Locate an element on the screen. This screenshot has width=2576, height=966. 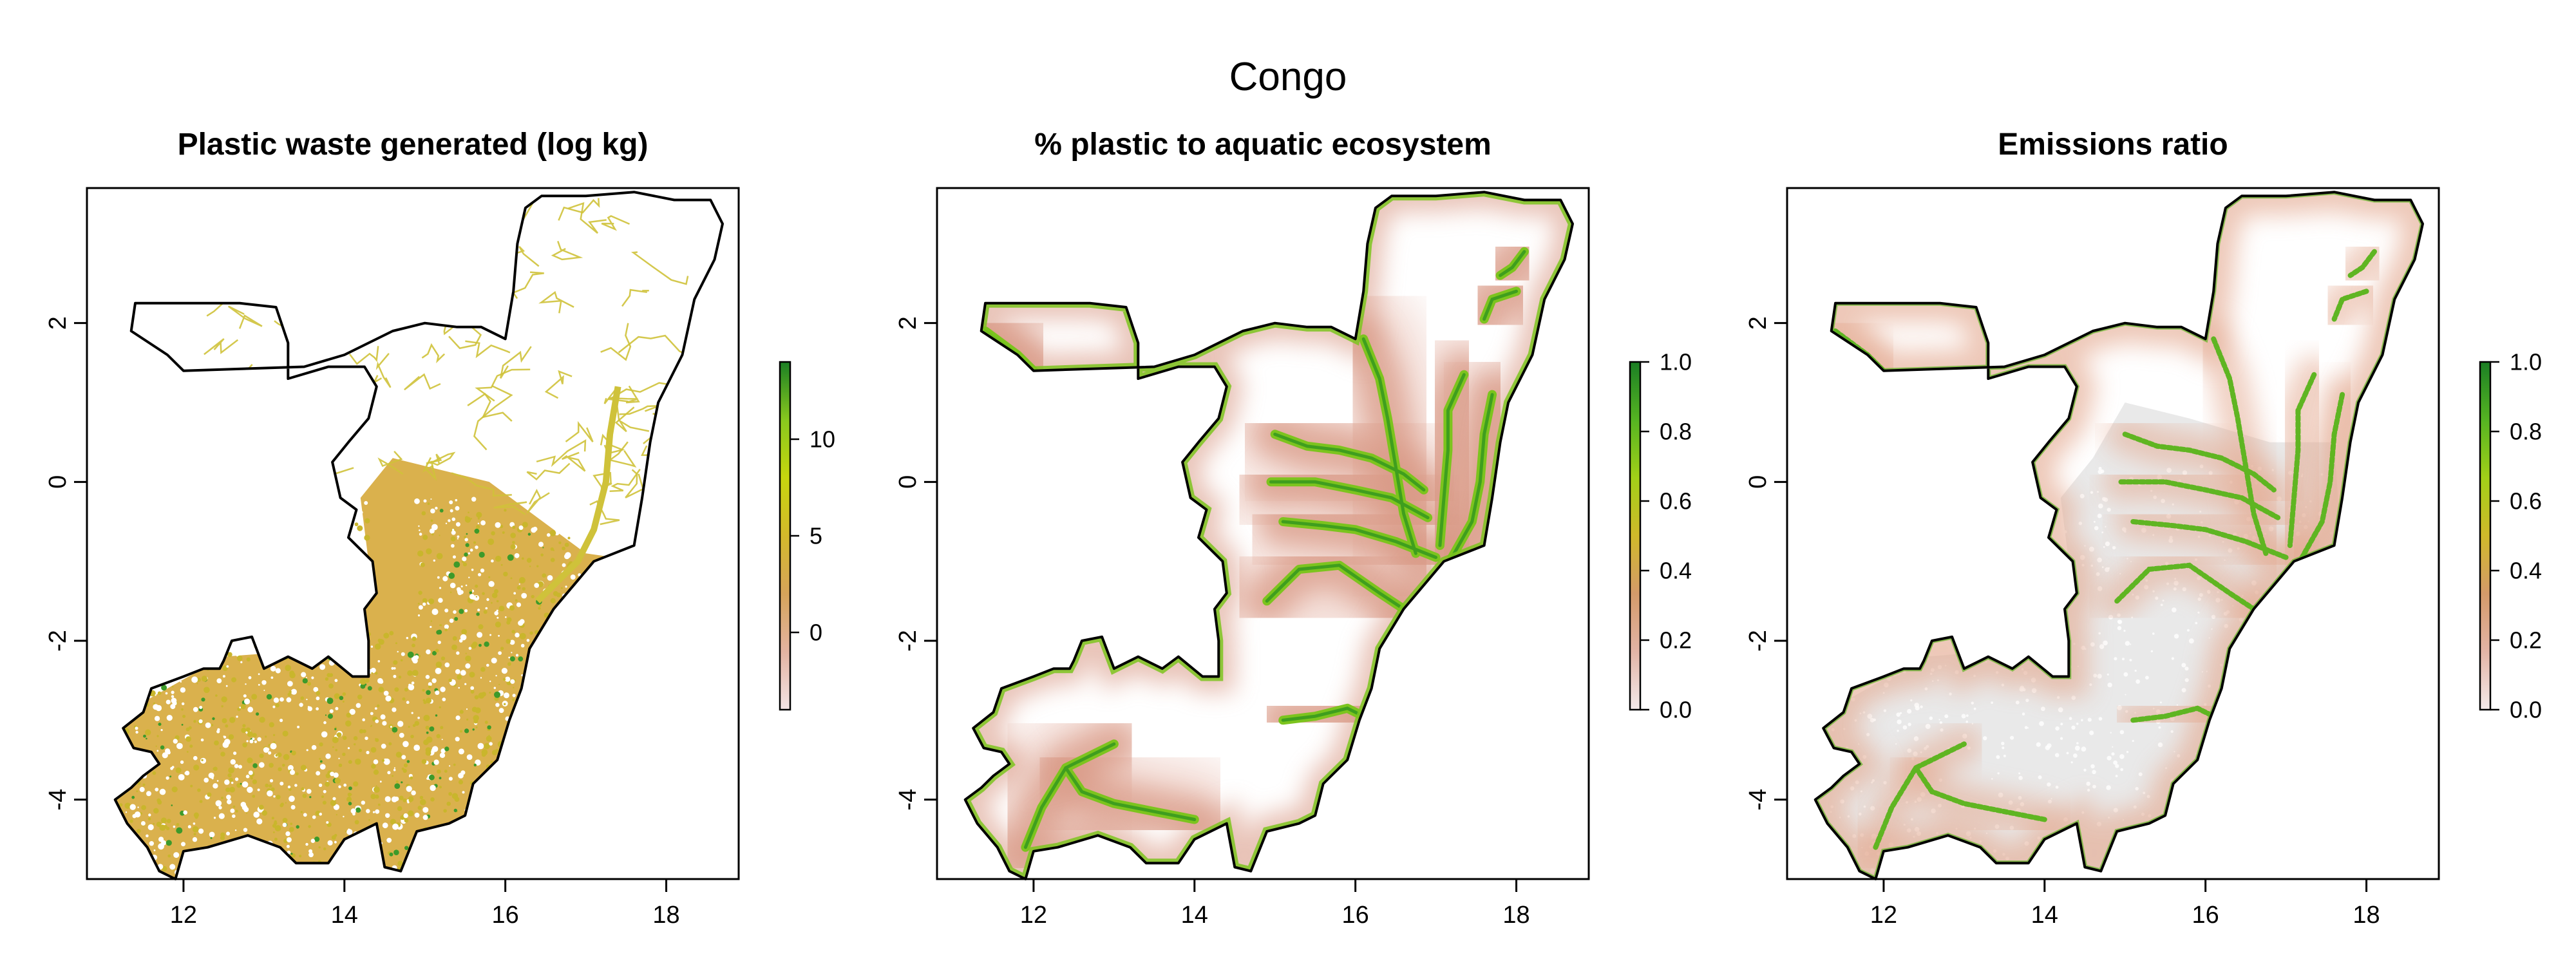
colorbar-tick-label: 10 is located at coordinates (822, 439).